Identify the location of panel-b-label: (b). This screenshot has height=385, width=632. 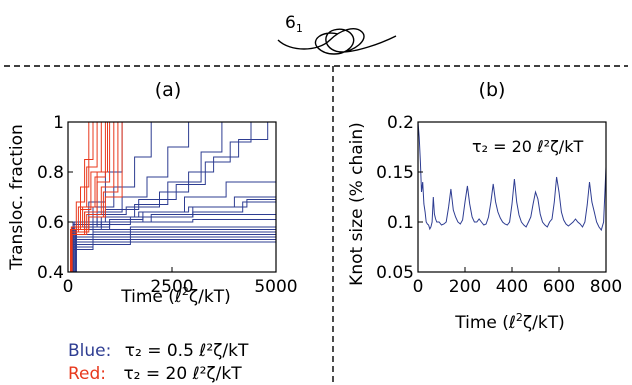
(492, 90).